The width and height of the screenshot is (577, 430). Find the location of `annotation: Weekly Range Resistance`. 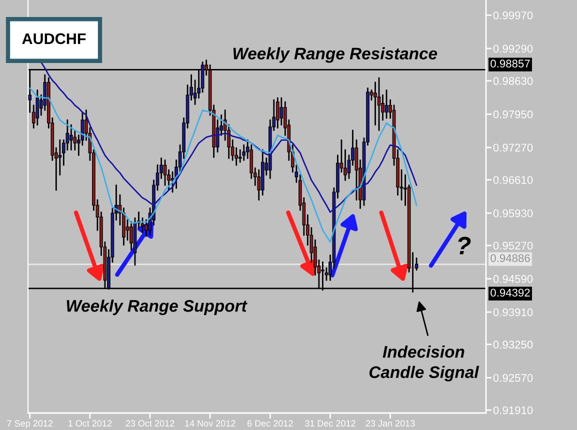

annotation: Weekly Range Resistance is located at coordinates (335, 55).